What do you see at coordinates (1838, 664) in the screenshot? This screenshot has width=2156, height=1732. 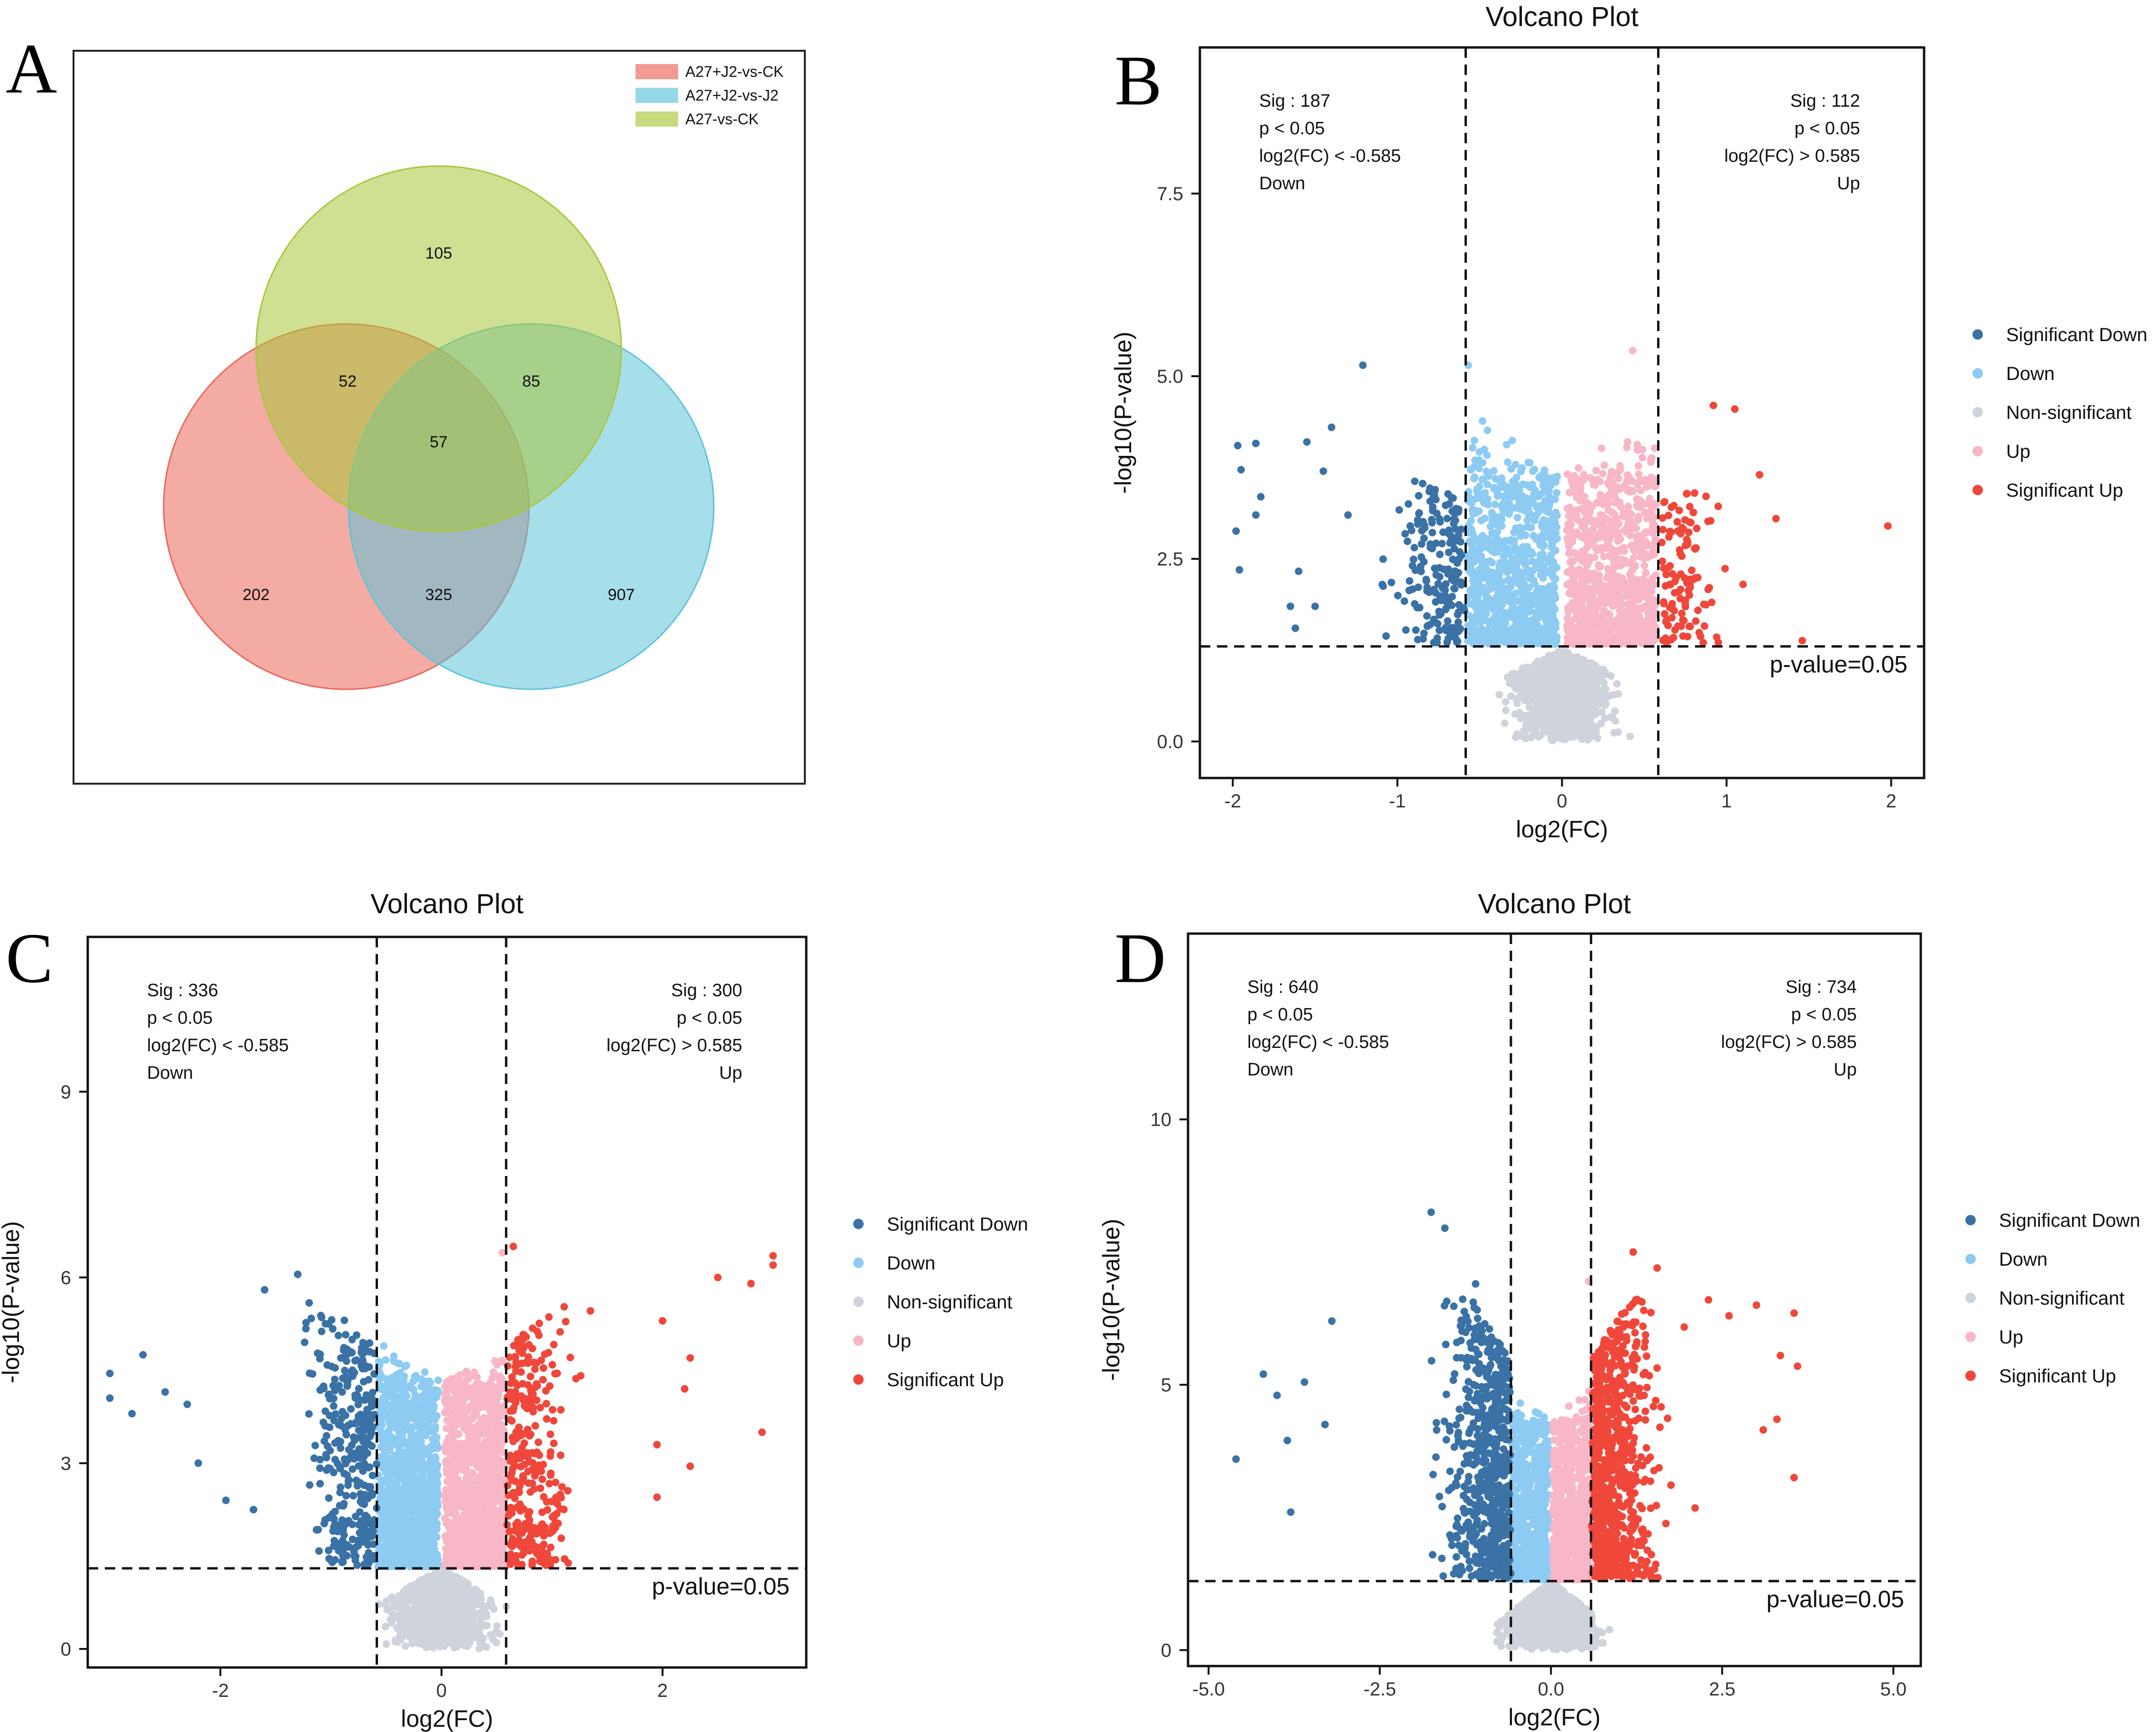 I see `threshold-label: p-value=0.05` at bounding box center [1838, 664].